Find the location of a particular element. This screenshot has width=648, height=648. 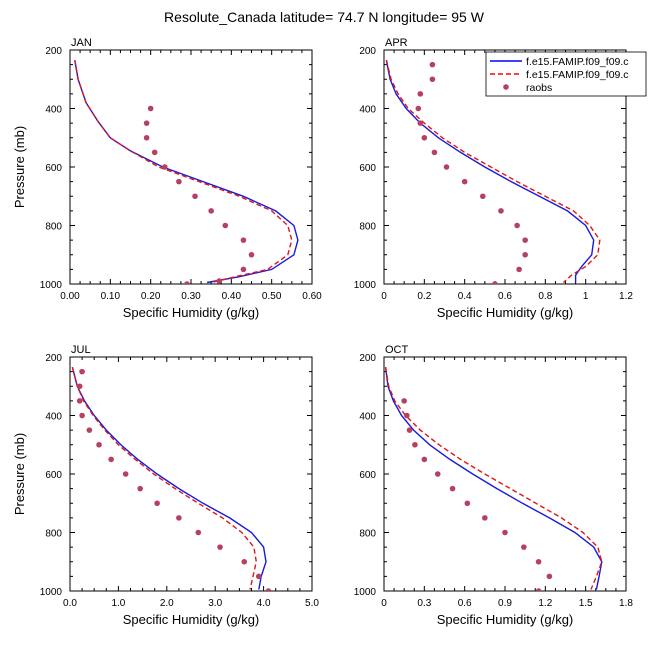

y-tick-label-jul: 800 is located at coordinates (53, 534).